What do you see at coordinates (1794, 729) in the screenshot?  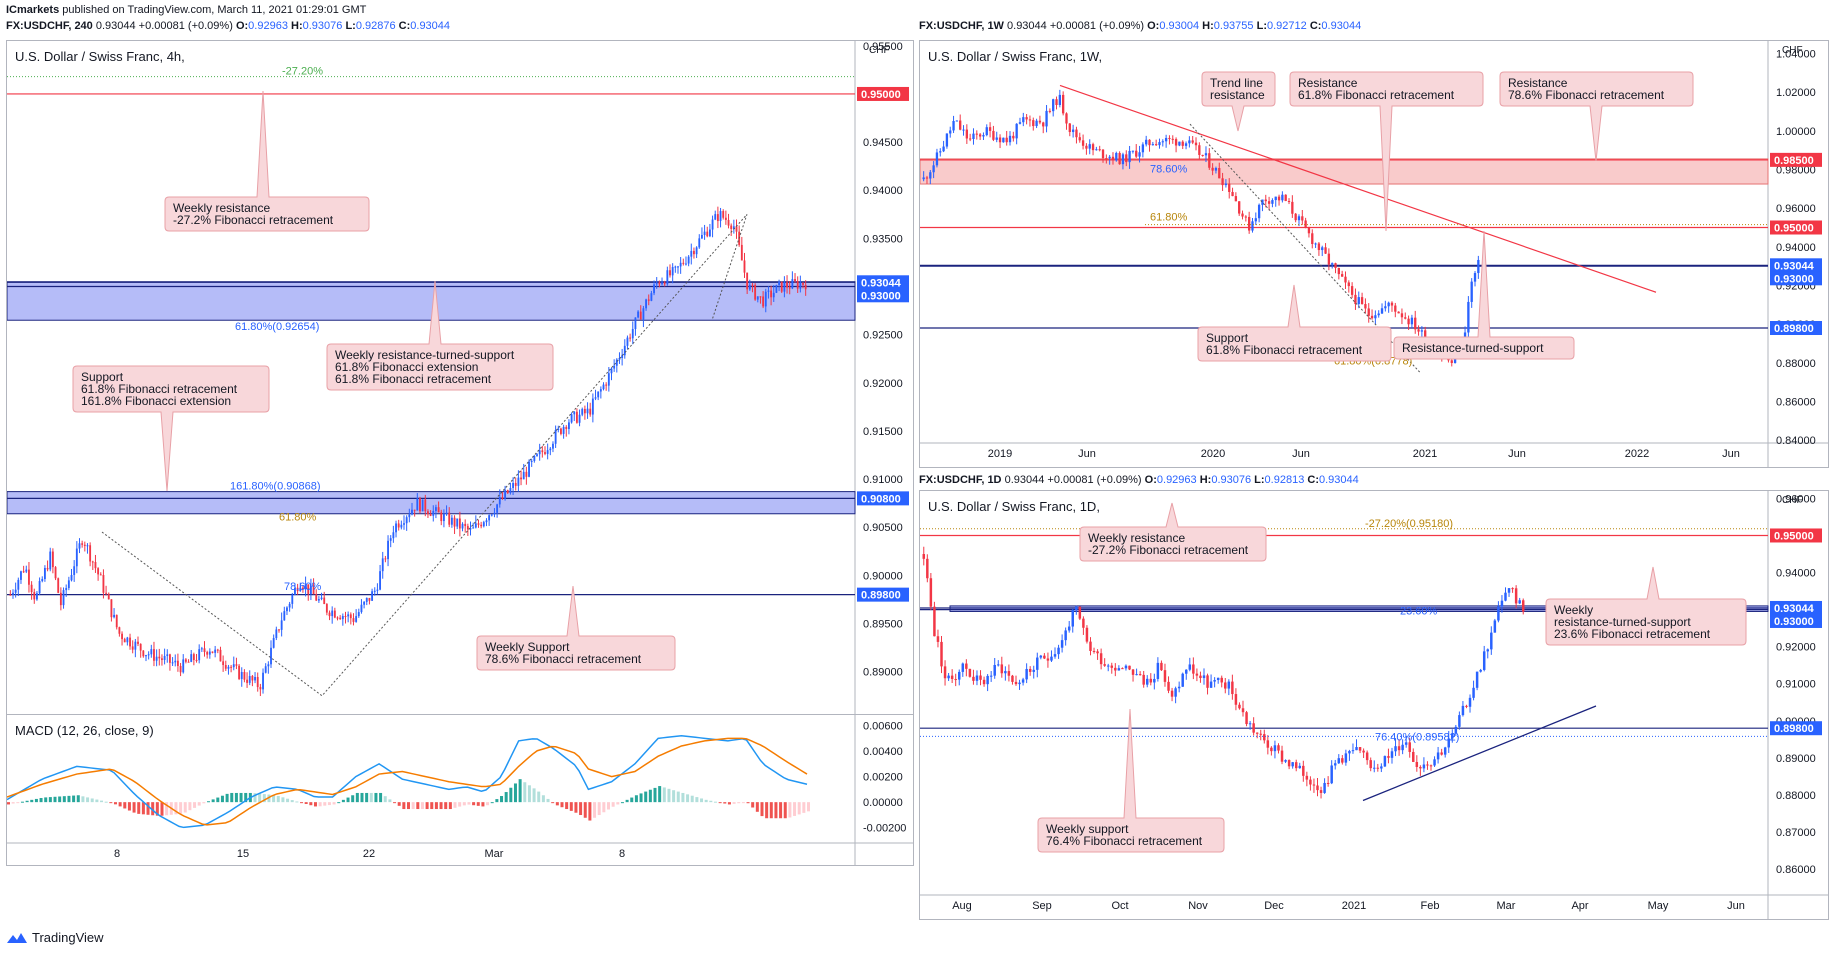 I see `price-label: 0.89800` at bounding box center [1794, 729].